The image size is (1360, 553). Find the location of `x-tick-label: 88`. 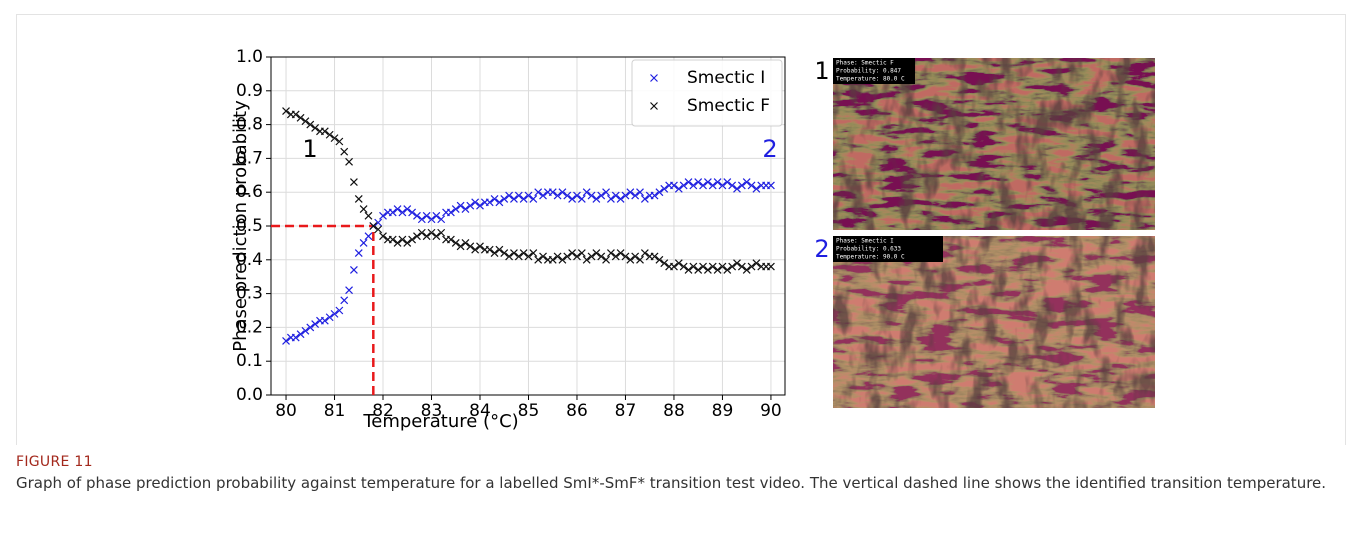

x-tick-label: 88 is located at coordinates (674, 411).